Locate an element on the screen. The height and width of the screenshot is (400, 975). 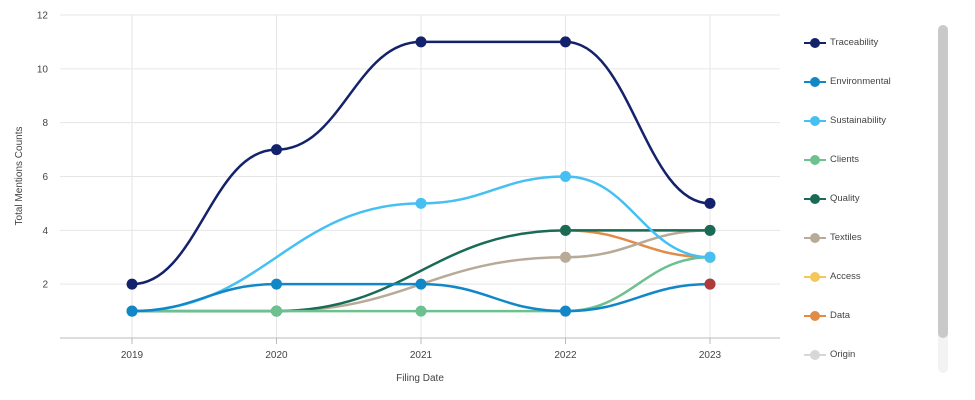
legend-label: Textiles is located at coordinates (846, 237).